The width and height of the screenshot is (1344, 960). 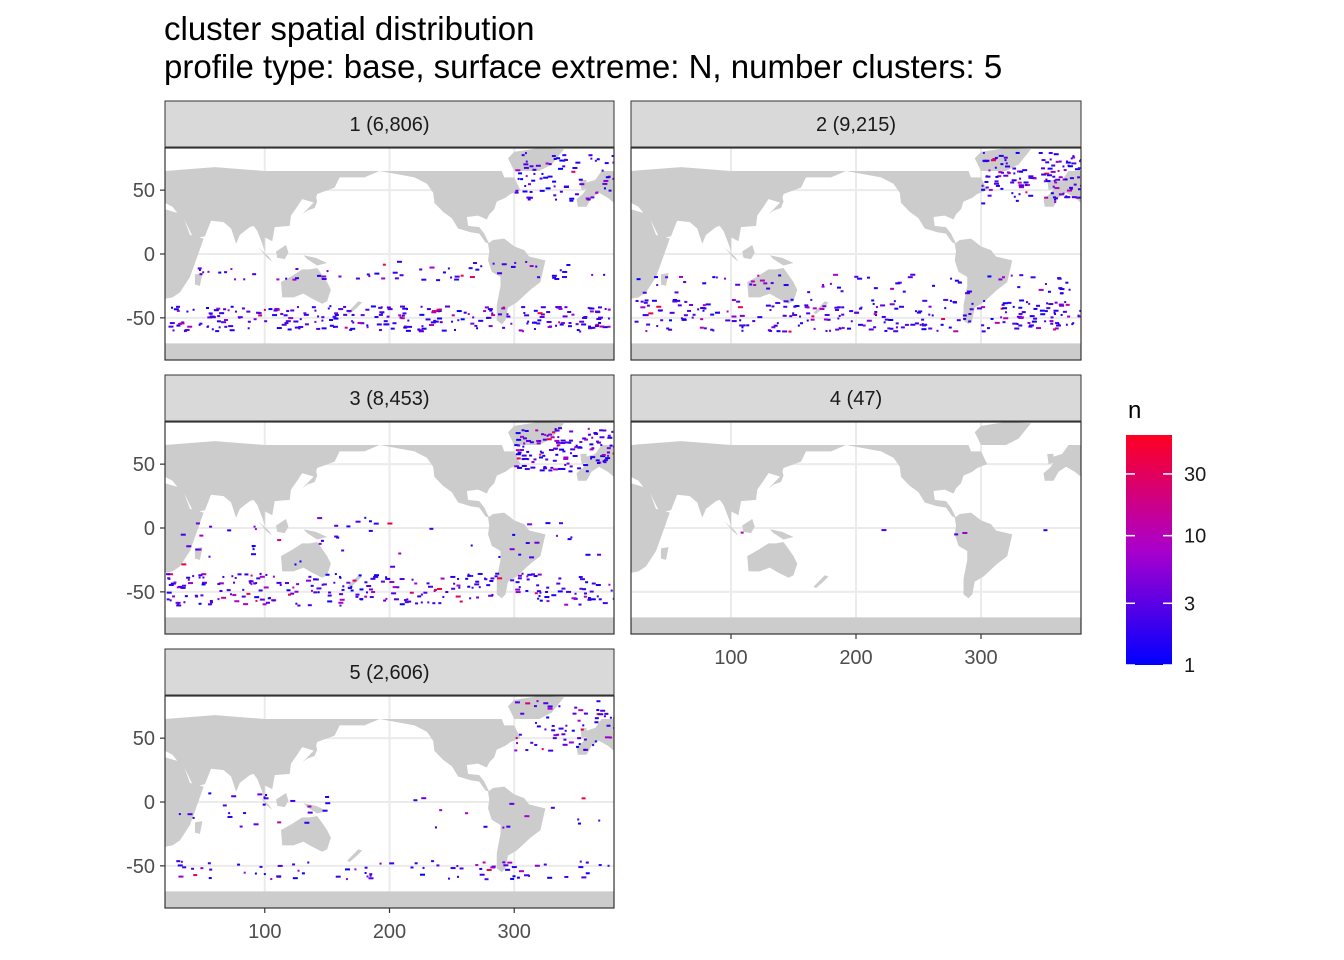 I want to click on facet-strip, so click(x=389, y=398).